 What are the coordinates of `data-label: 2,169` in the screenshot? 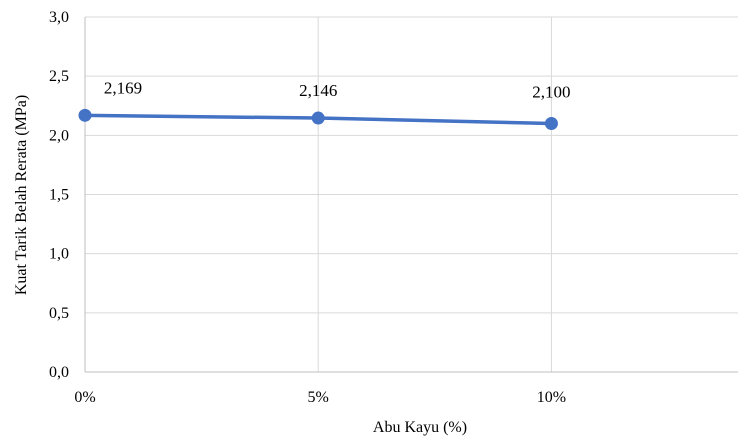 It's located at (123, 87).